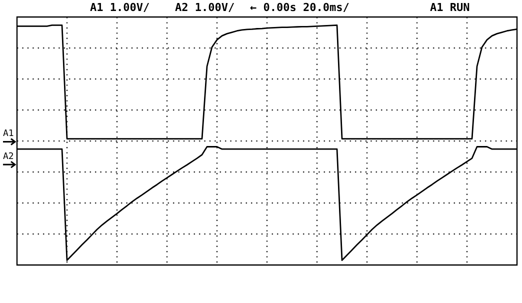 This screenshot has height=303, width=522. What do you see at coordinates (120, 7) in the screenshot?
I see `text: A1 1.00V/` at bounding box center [120, 7].